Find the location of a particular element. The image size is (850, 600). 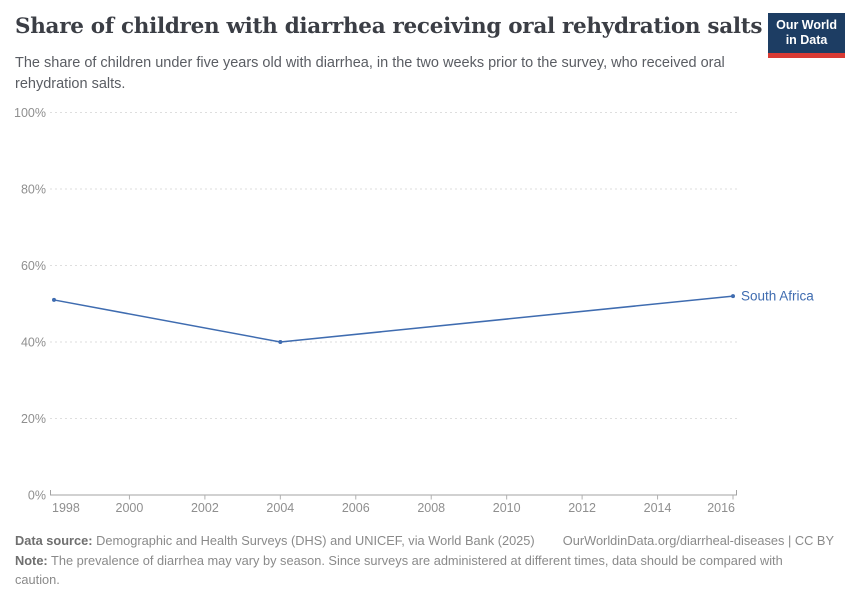

x-tick-label: 2004 is located at coordinates (280, 508).